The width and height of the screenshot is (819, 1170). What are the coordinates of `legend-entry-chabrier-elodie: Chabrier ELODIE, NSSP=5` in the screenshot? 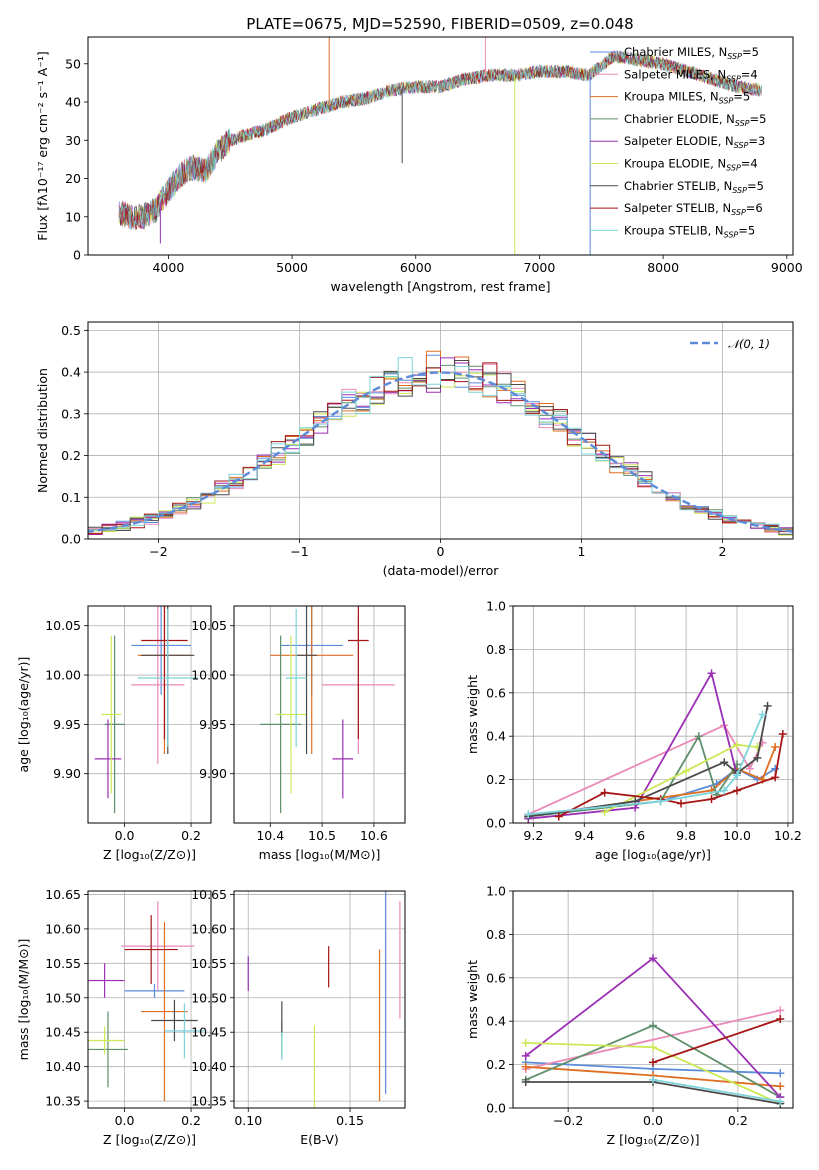 It's located at (695, 120).